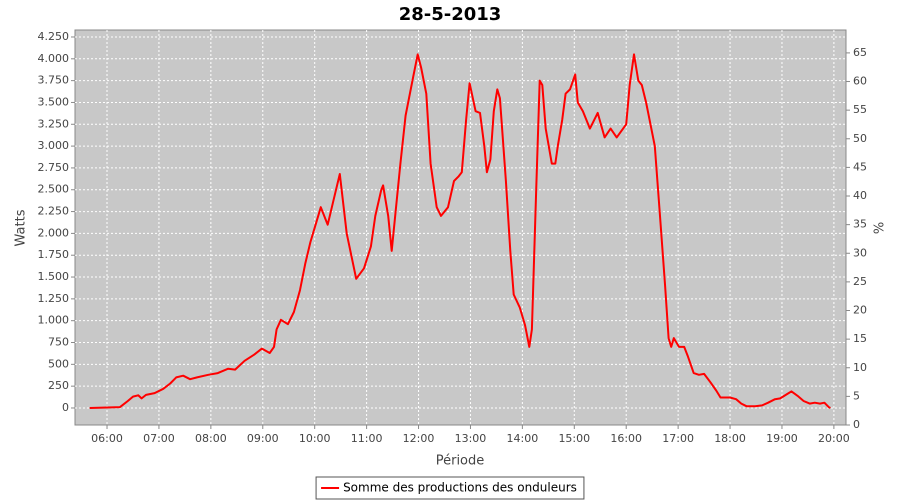  What do you see at coordinates (450, 14) in the screenshot?
I see `chart-title: 28-5-2013` at bounding box center [450, 14].